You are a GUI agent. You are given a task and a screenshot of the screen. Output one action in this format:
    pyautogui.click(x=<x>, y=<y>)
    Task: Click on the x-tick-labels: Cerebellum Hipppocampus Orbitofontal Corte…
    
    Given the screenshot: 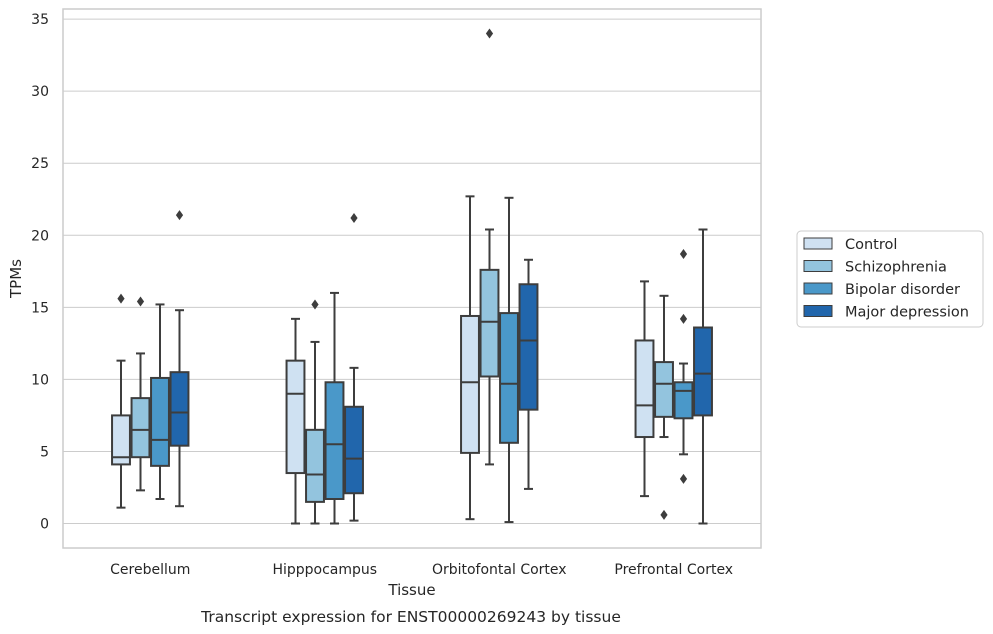 What is the action you would take?
    pyautogui.click(x=421, y=570)
    